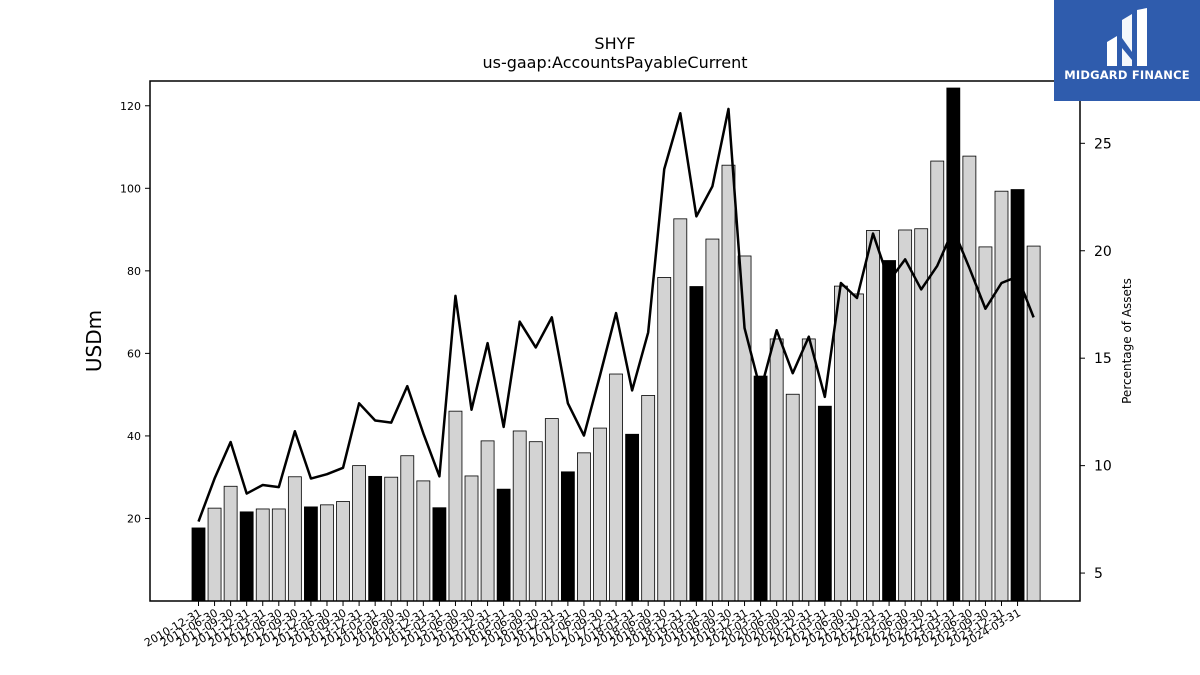 The width and height of the screenshot is (1200, 675). I want to click on y-tick-label: 20, so click(134, 518).